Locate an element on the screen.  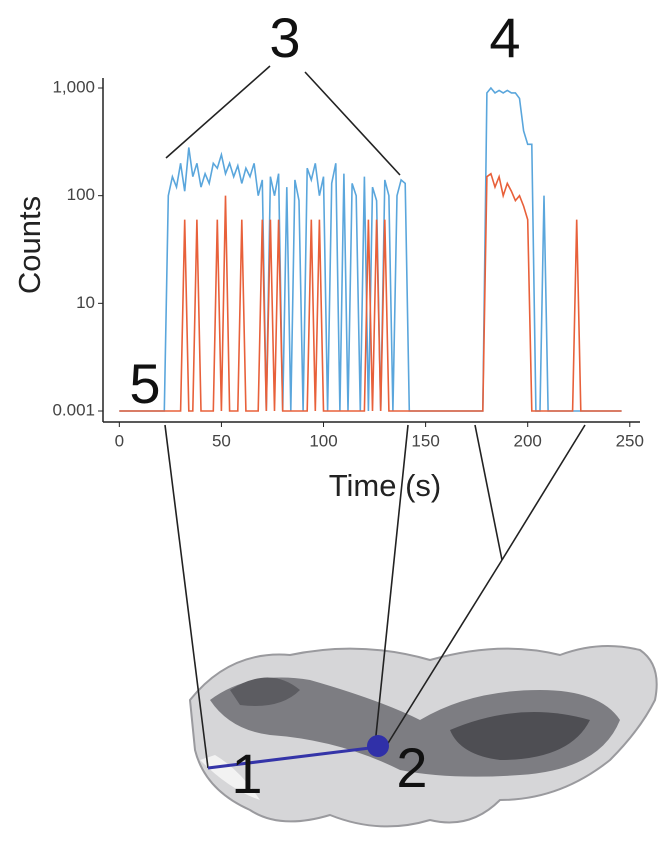
annotation: 2 is located at coordinates (411, 767).